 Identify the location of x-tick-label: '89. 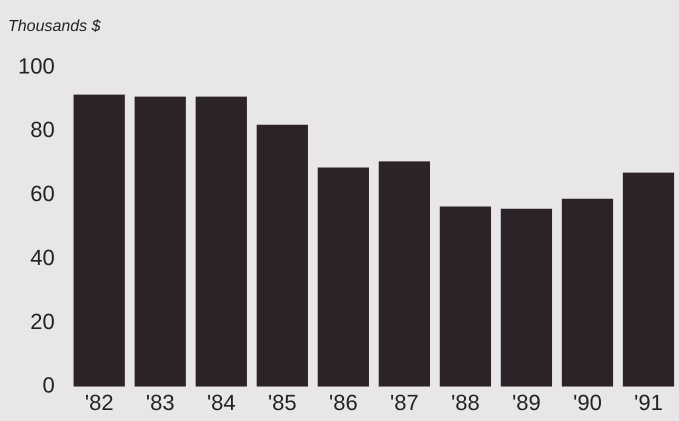
(526, 402).